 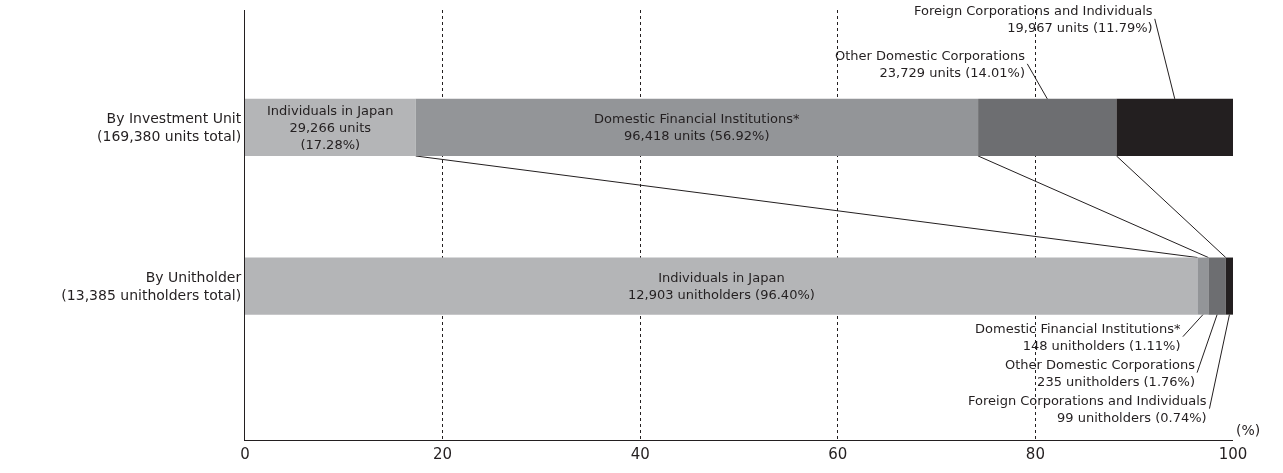 I want to click on data-label: 19,967 units (11.79%), so click(x=1080, y=27).